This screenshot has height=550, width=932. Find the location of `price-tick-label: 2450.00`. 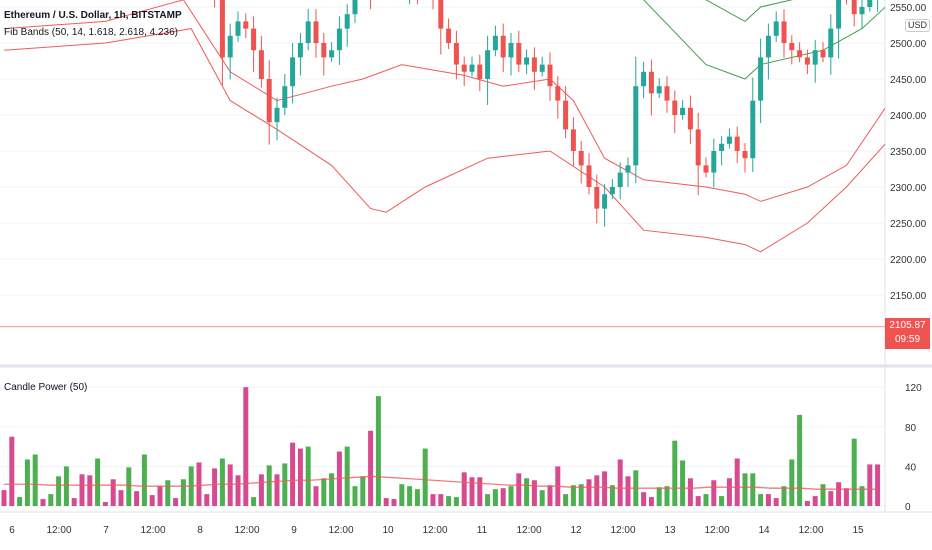

price-tick-label: 2450.00 is located at coordinates (908, 80).